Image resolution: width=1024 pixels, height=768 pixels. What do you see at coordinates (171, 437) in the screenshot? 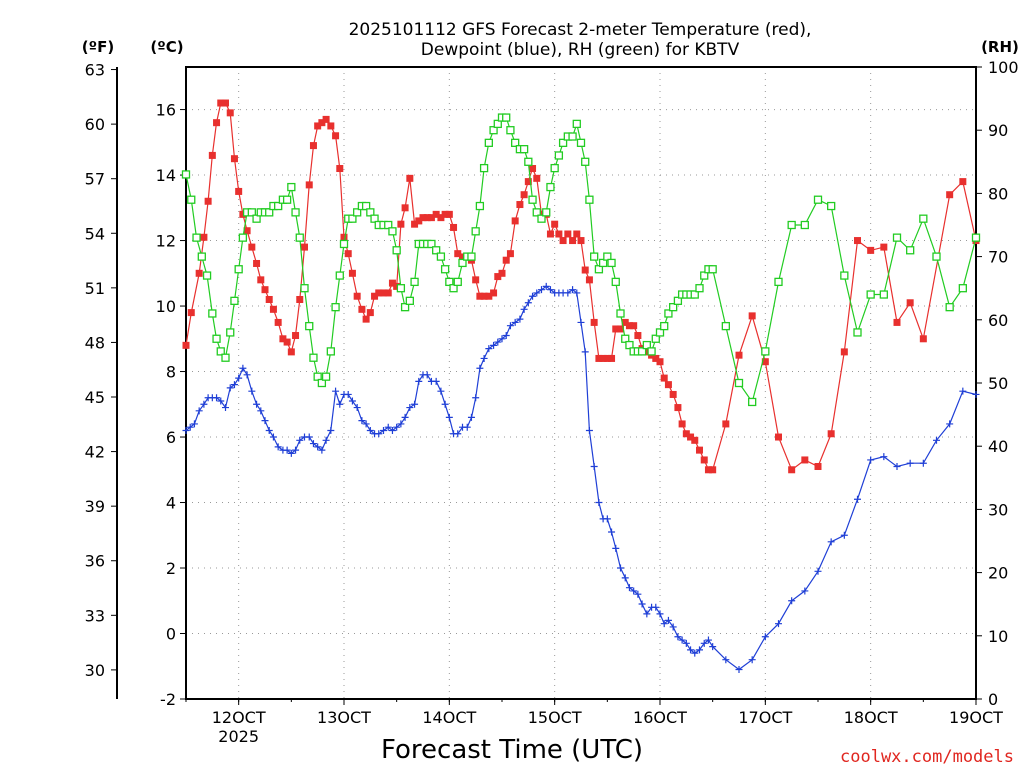
I see `celsius-tick-label: 6` at bounding box center [171, 437].